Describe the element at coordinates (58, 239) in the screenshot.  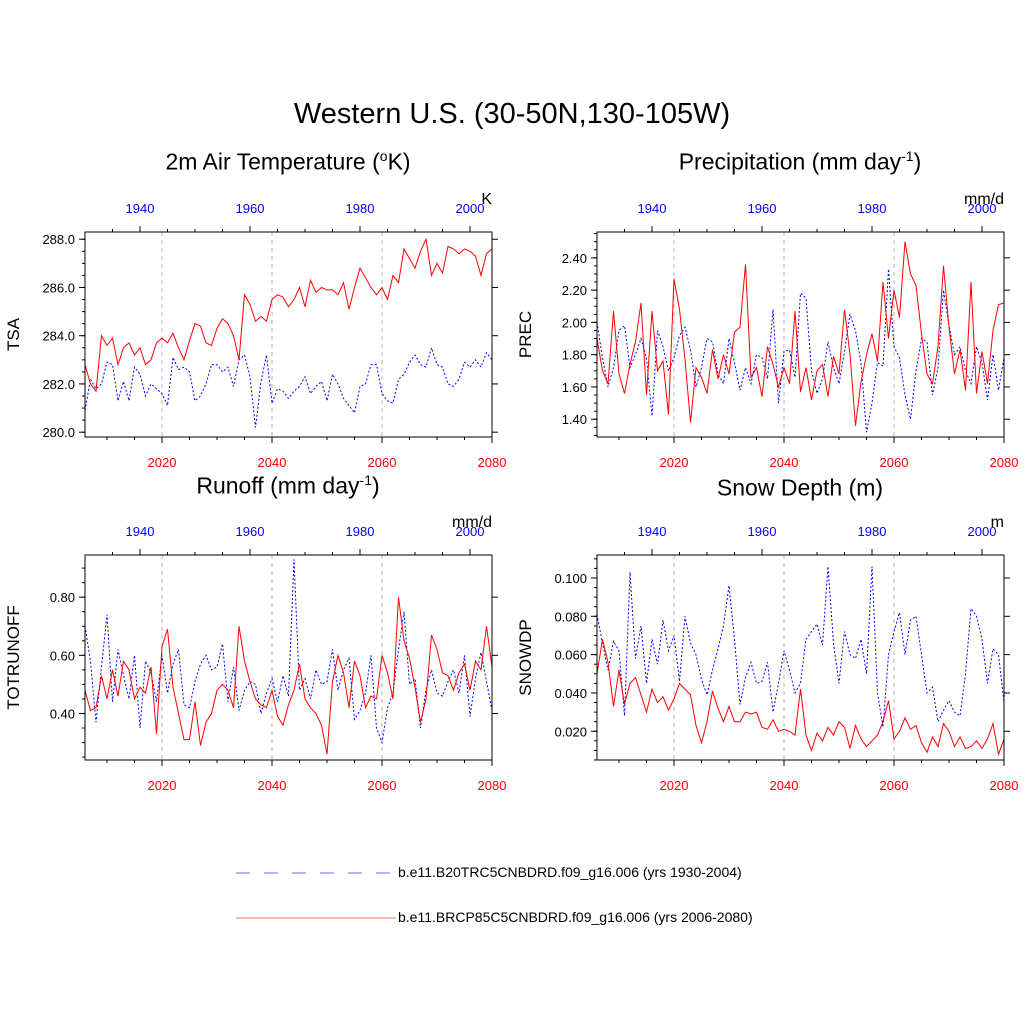
I see `y-tick-label: 288.0` at that location.